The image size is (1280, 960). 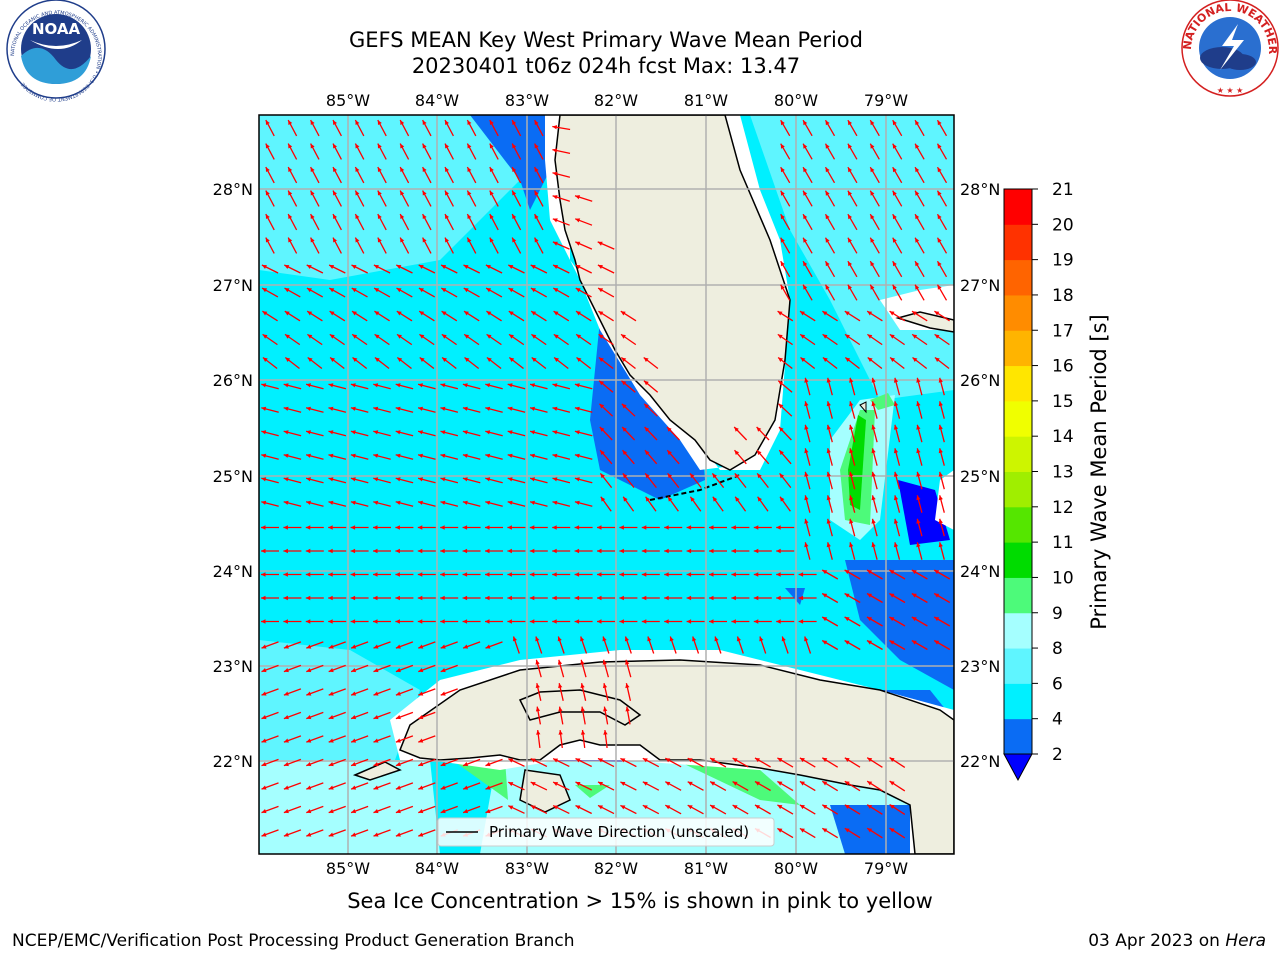 I want to click on lon-label-top: 84°W, so click(x=437, y=100).